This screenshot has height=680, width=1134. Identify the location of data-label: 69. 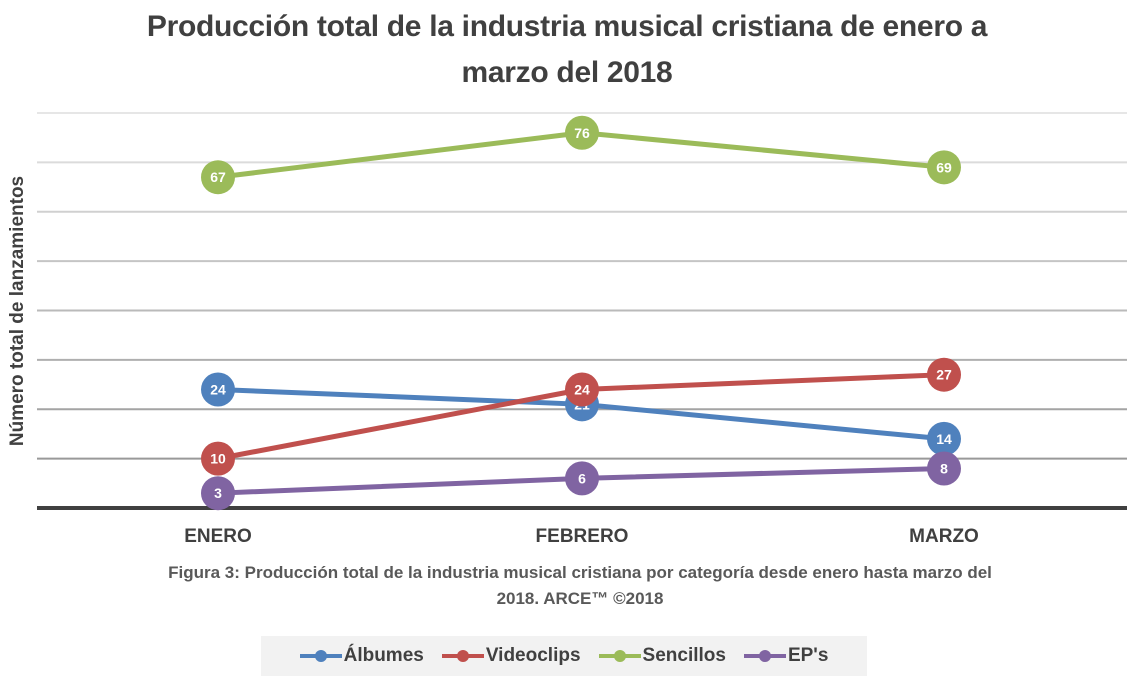
(944, 167).